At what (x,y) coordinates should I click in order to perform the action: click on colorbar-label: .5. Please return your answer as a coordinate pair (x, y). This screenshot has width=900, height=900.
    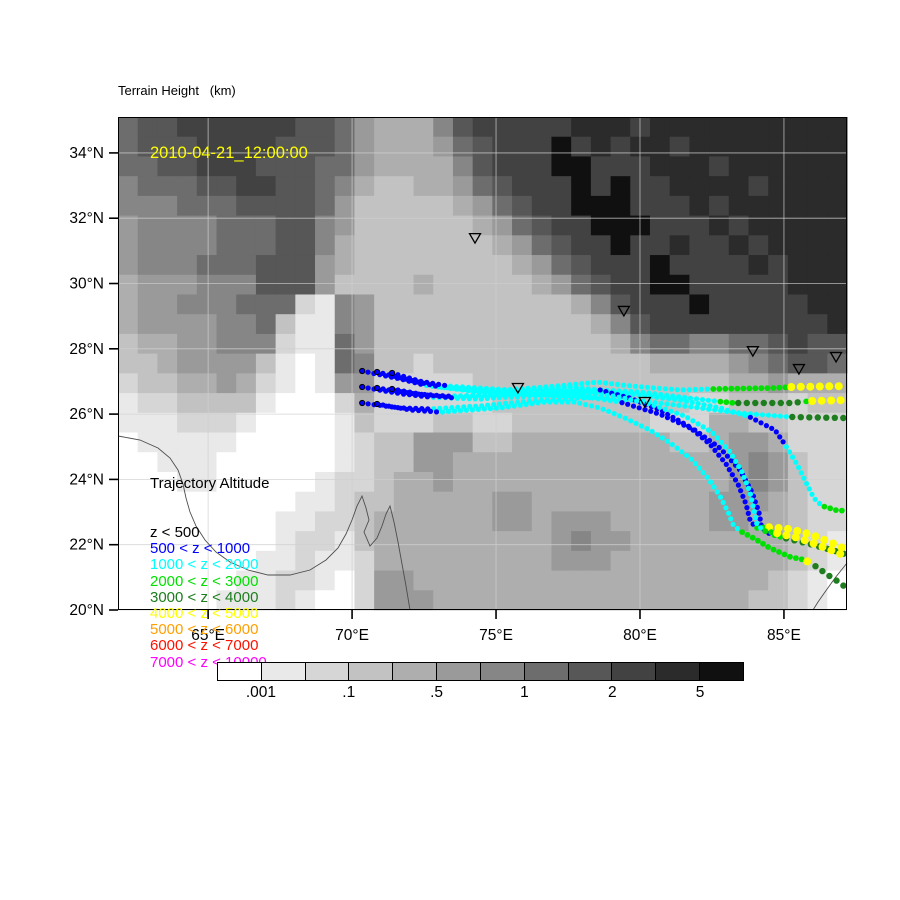
    Looking at the image, I should click on (437, 692).